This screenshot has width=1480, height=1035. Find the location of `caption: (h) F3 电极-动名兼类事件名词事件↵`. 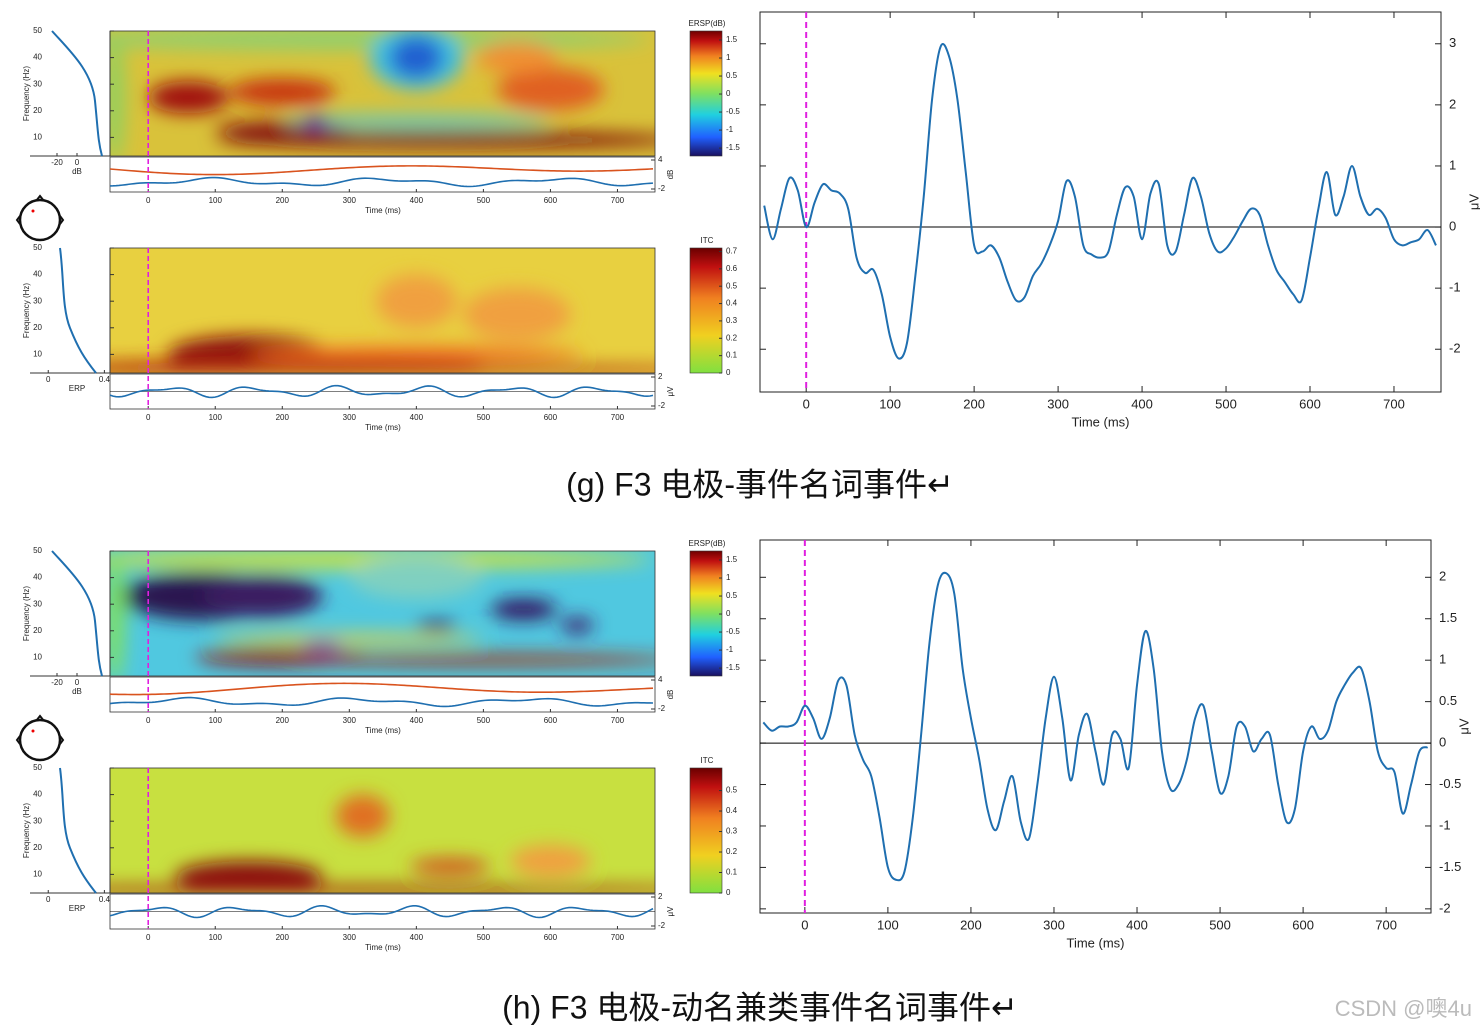

caption: (h) F3 电极-动名兼类事件名词事件↵ is located at coordinates (760, 1007).